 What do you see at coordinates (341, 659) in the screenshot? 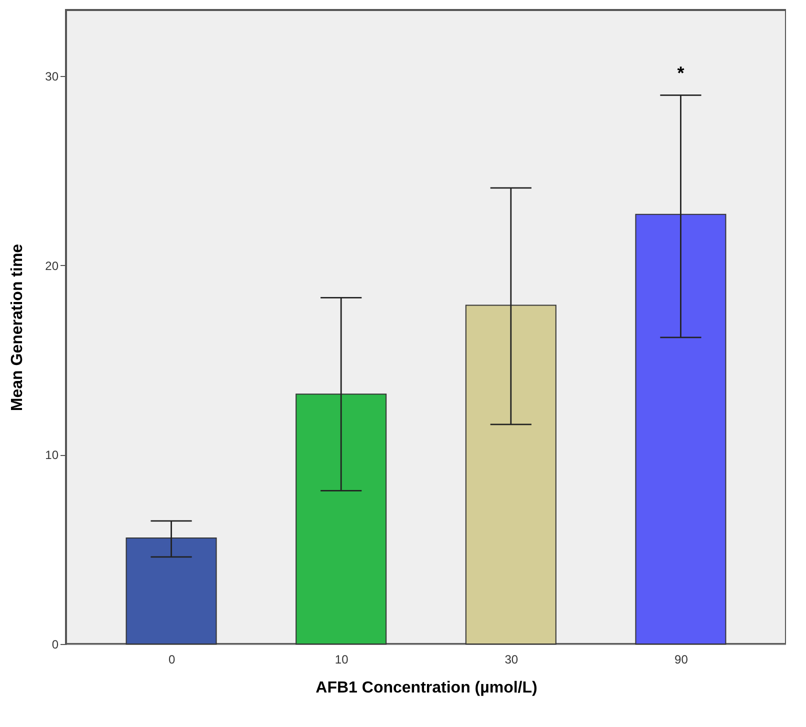
I see `x-tick-label: 10` at bounding box center [341, 659].